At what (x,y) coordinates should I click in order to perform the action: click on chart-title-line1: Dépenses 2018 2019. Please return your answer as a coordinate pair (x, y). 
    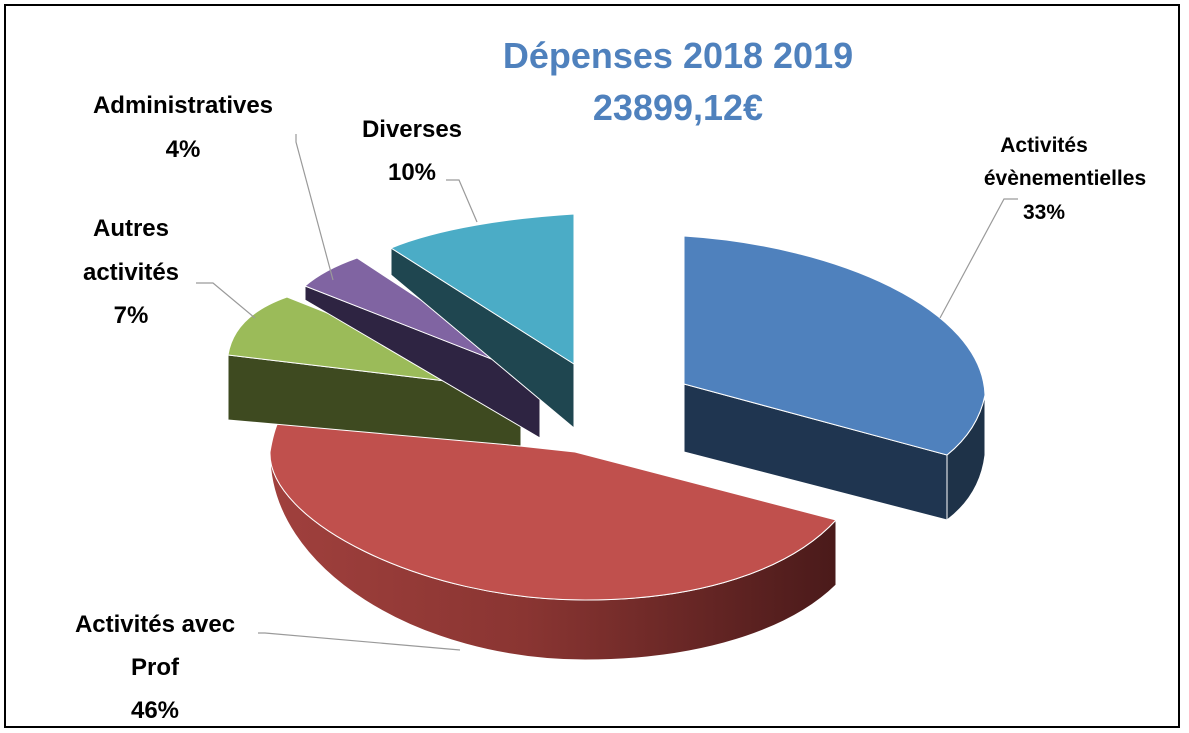
    Looking at the image, I should click on (678, 55).